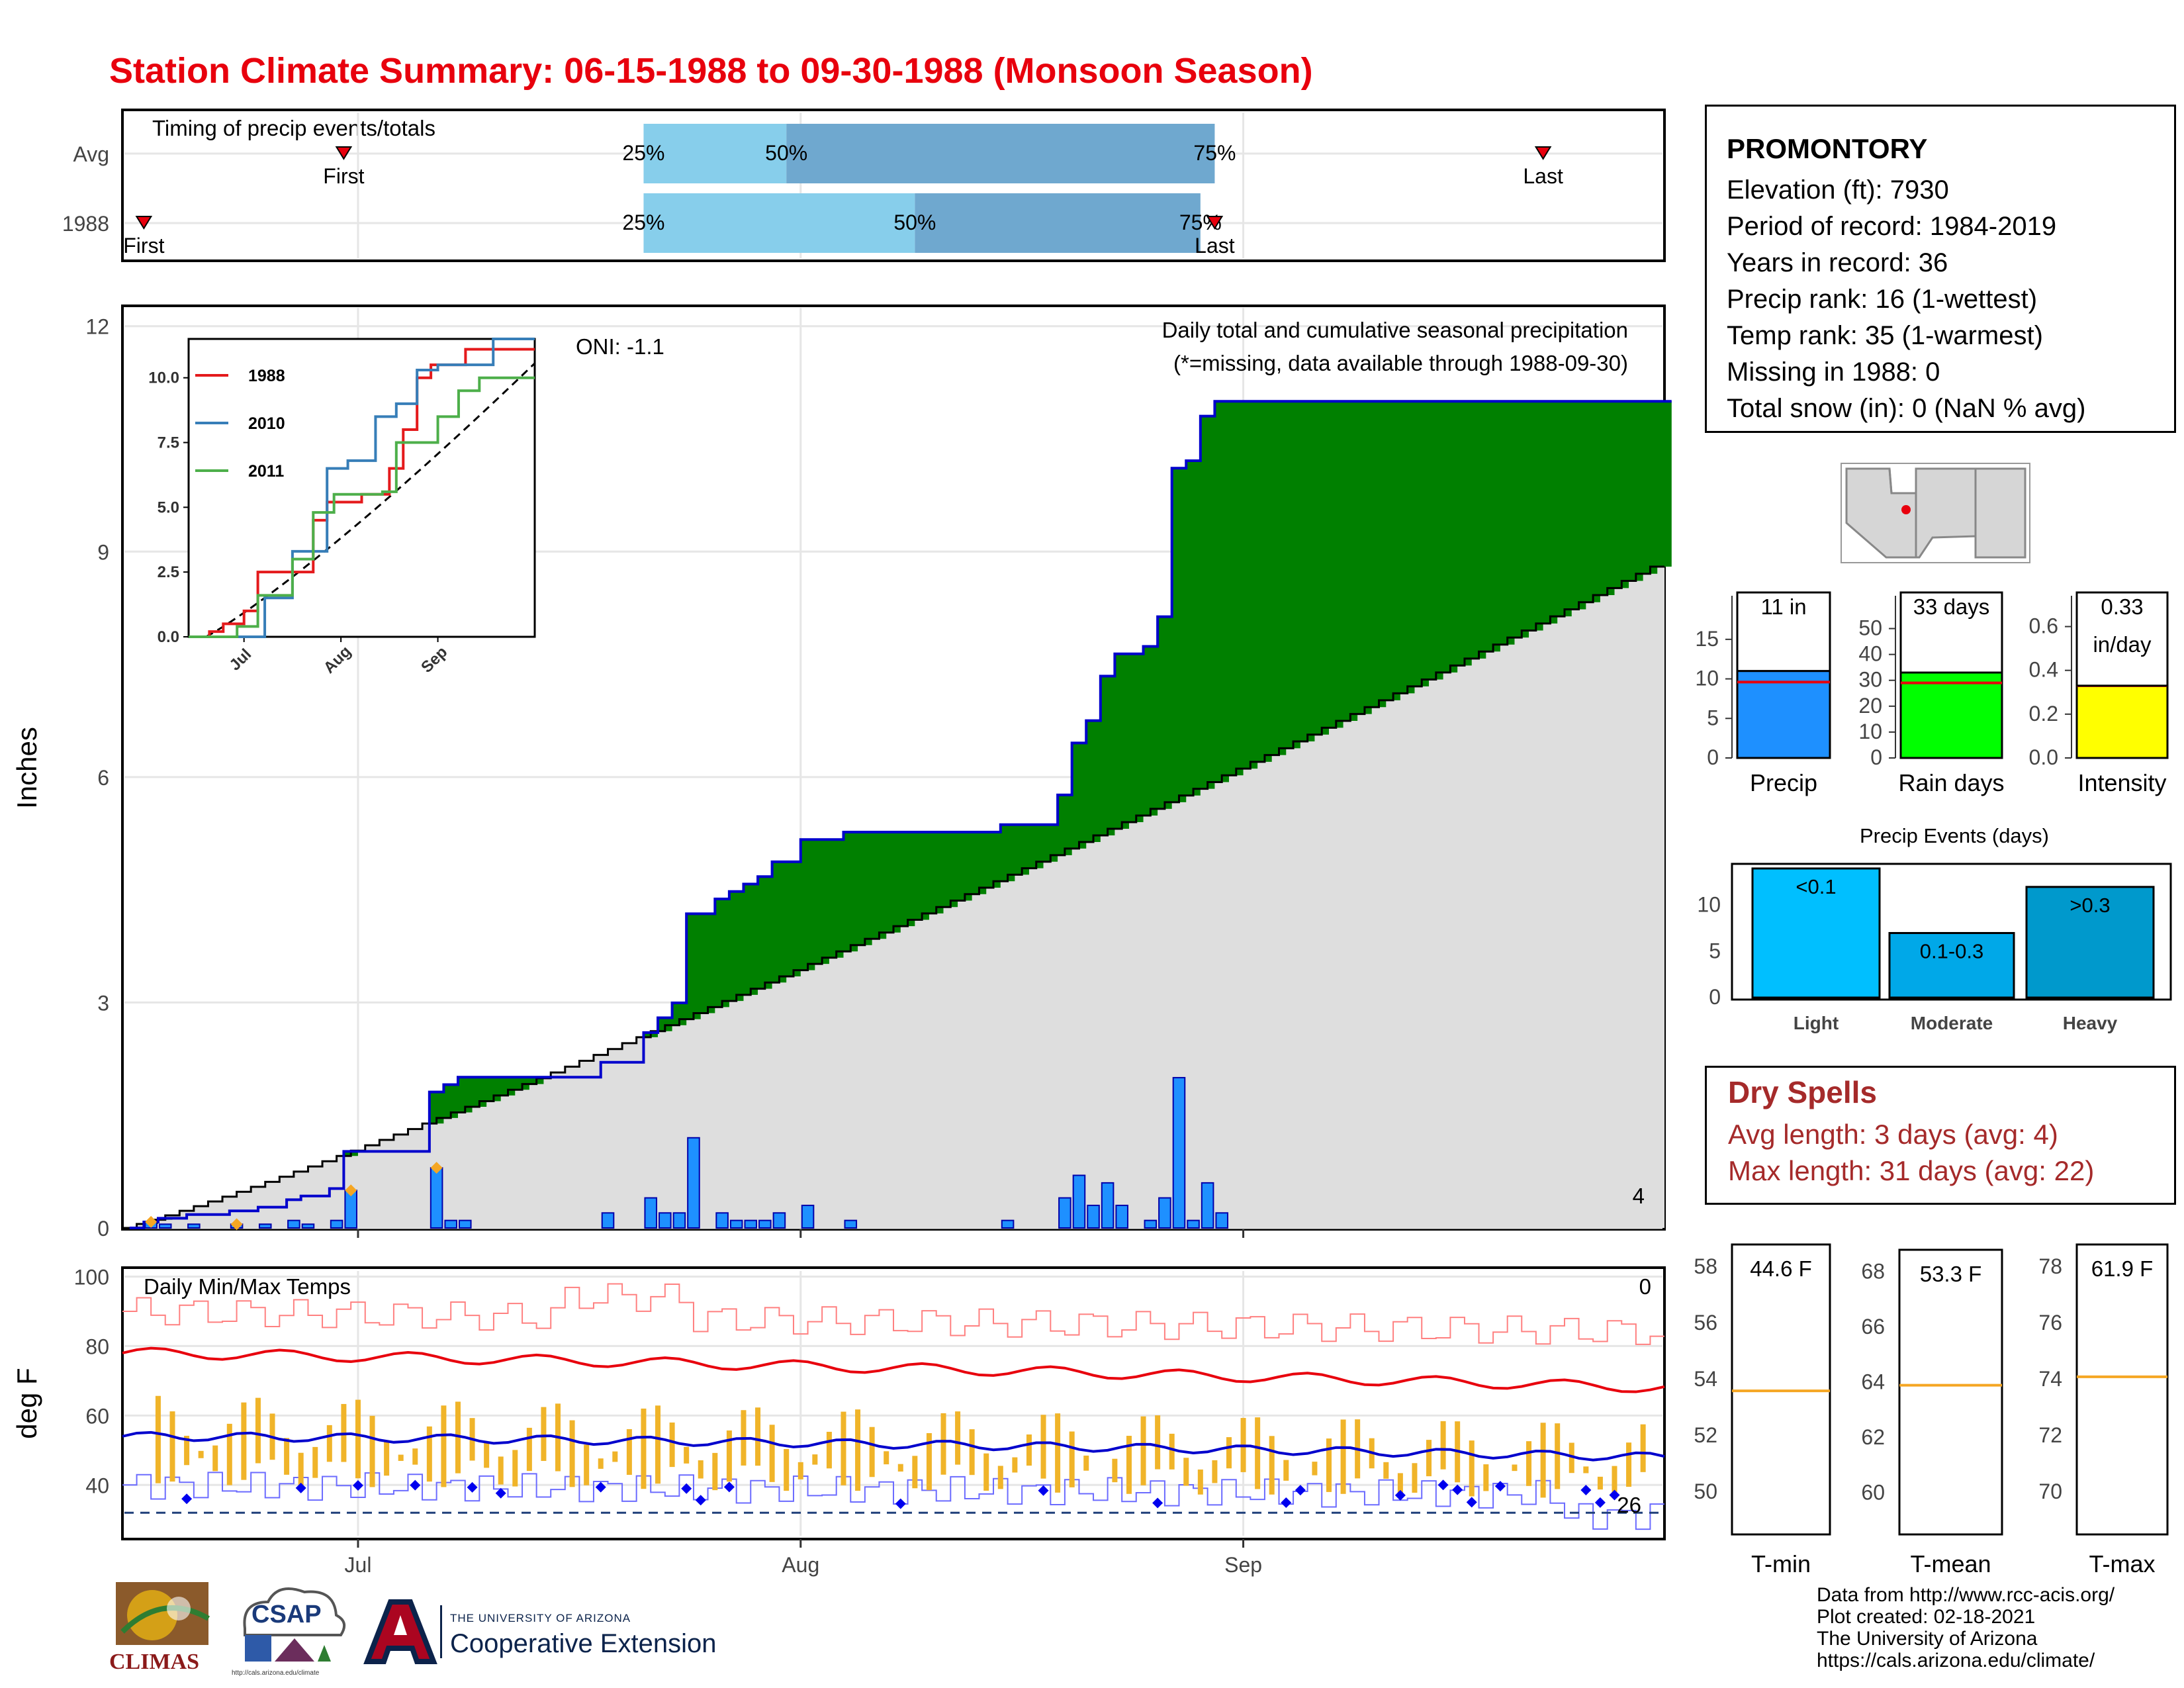 This screenshot has height=1688, width=2184. Describe the element at coordinates (800, 1565) in the screenshot. I see `month-label: Aug` at that location.